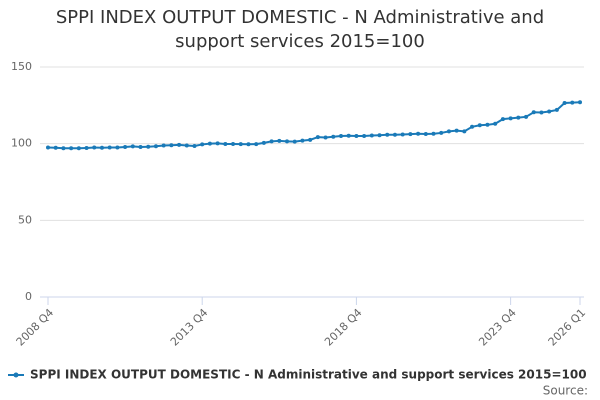 The width and height of the screenshot is (600, 400). What do you see at coordinates (343, 327) in the screenshot?
I see `x-tick-label: 2018 Q4` at bounding box center [343, 327].